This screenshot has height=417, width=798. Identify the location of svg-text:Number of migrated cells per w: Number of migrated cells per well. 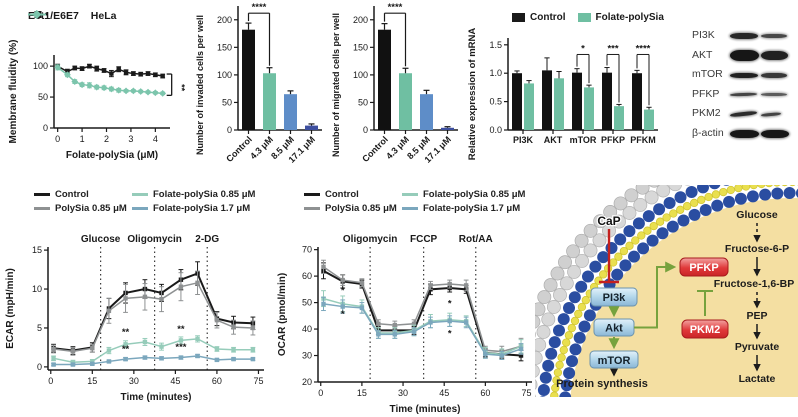
(336, 85).